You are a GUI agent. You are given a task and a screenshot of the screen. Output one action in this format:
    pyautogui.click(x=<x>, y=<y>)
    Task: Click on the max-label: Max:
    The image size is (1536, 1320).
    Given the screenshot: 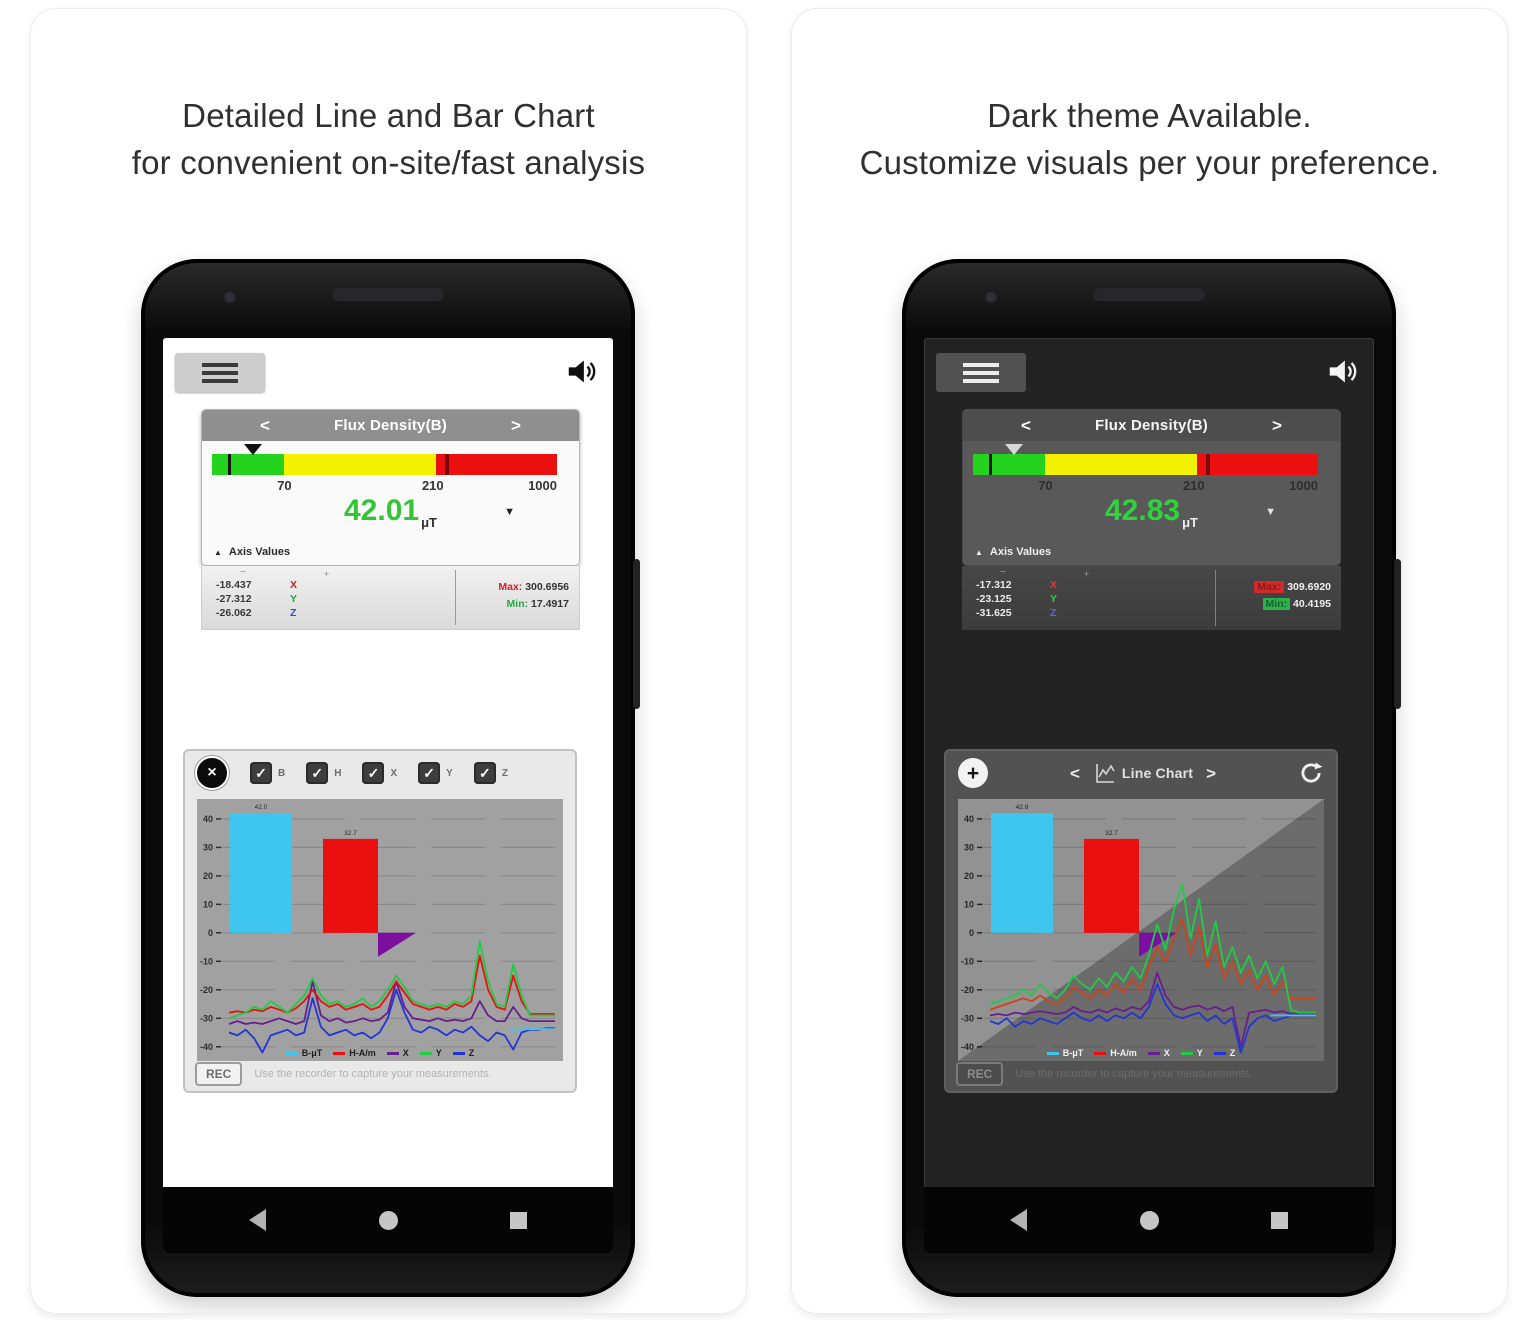 What is the action you would take?
    pyautogui.click(x=1269, y=587)
    